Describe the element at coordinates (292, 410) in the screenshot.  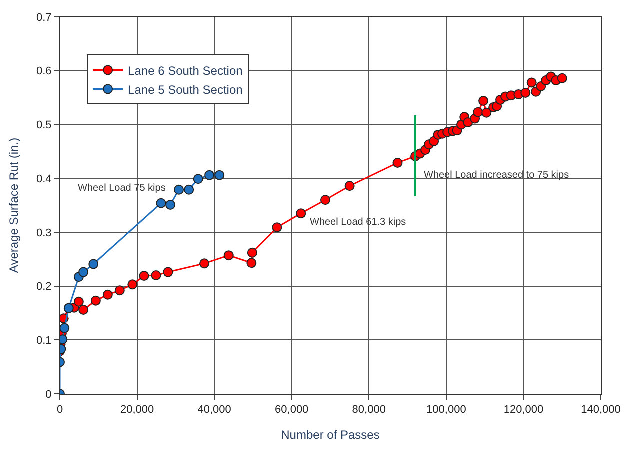
I see `x-tick-label: 60,000` at that location.